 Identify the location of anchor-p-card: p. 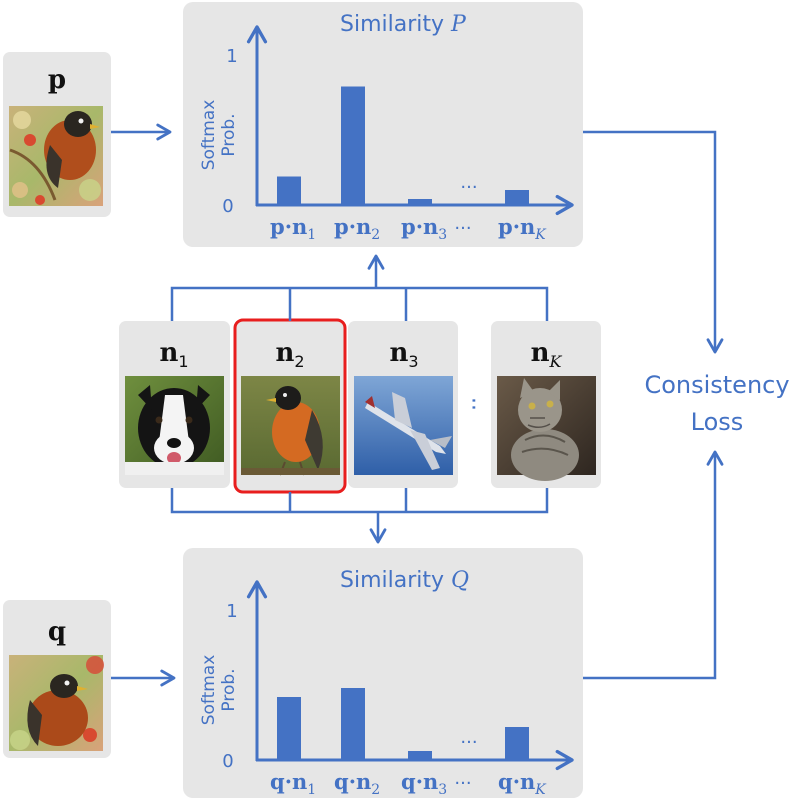
(57, 134).